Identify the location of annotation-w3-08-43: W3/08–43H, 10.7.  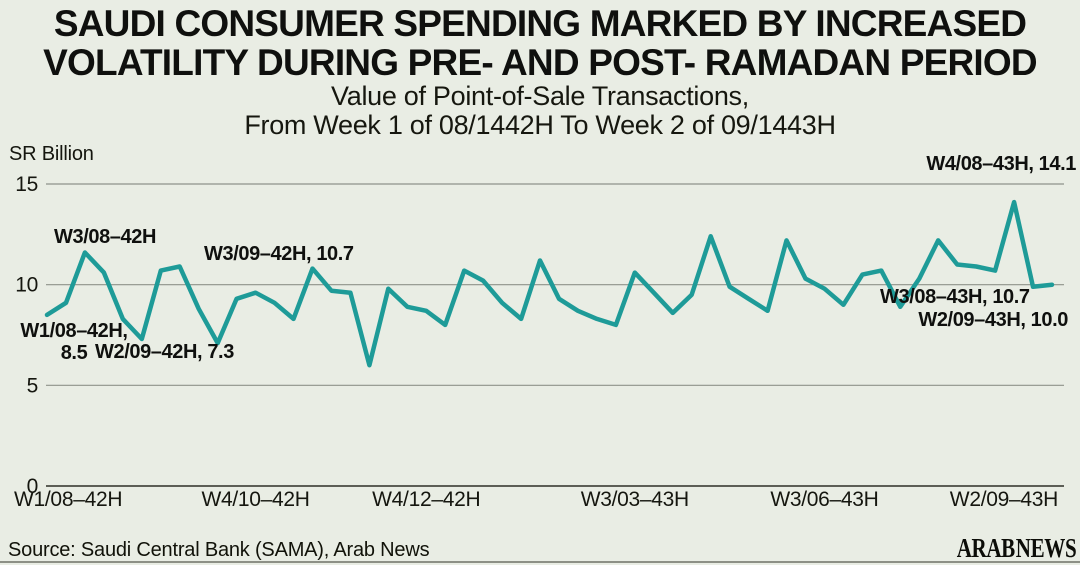
(955, 297).